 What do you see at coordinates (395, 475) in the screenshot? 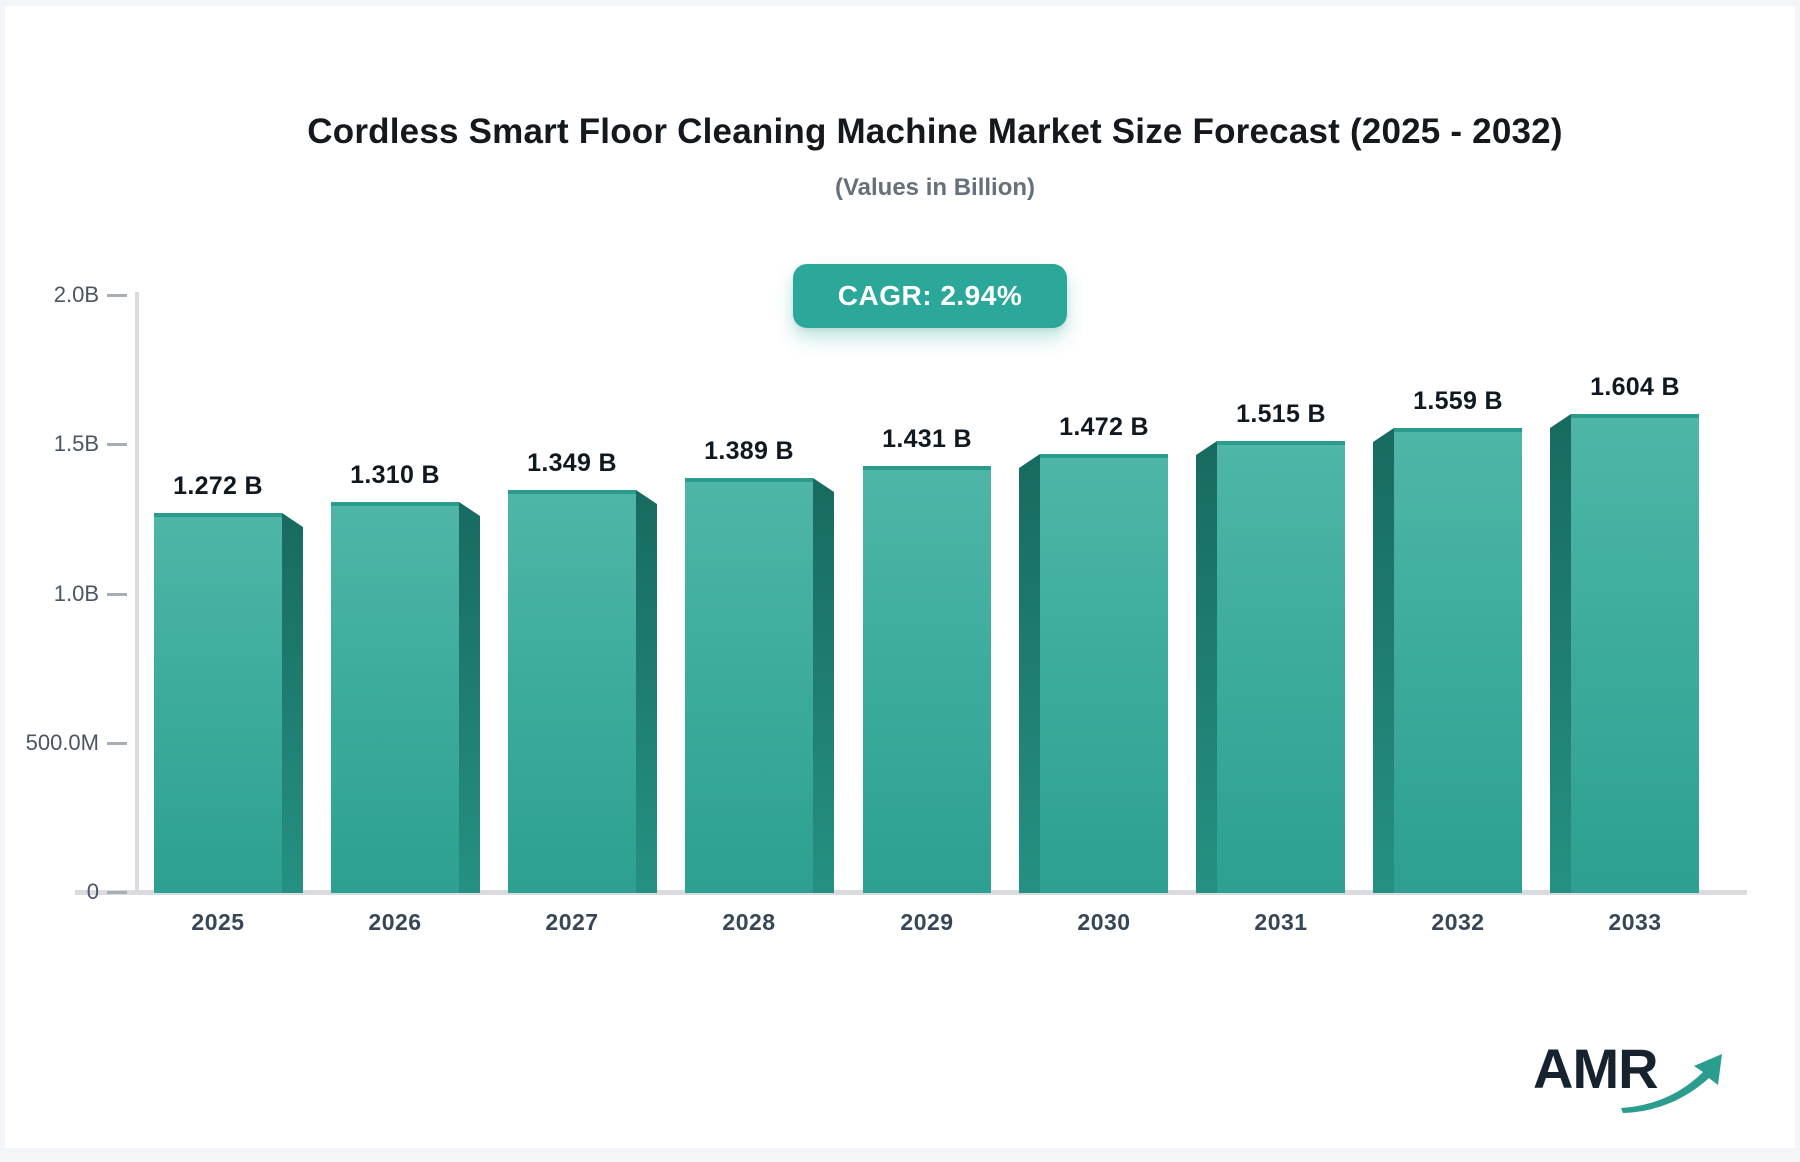
I see `bar-value-label: 1.310 B` at bounding box center [395, 475].